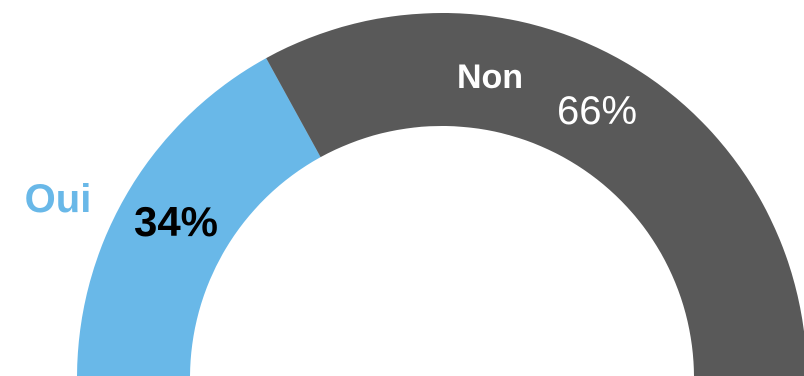  Describe the element at coordinates (176, 221) in the screenshot. I see `slice-value-oui: 34%` at that location.